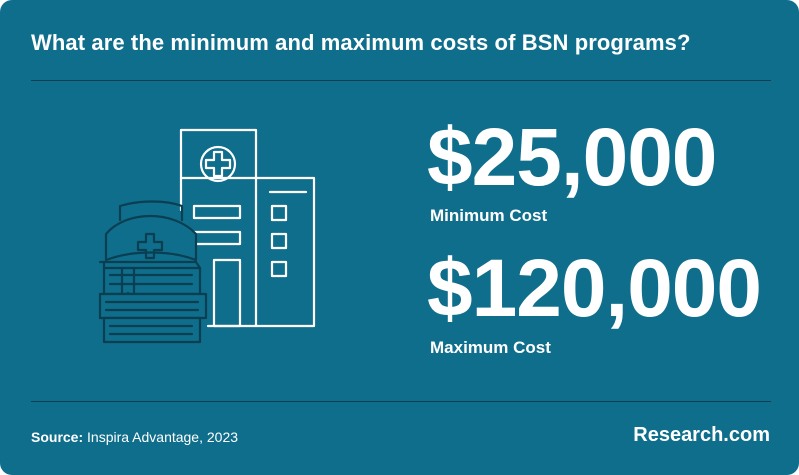  What do you see at coordinates (572, 157) in the screenshot?
I see `minimum-cost-value: $25,000` at bounding box center [572, 157].